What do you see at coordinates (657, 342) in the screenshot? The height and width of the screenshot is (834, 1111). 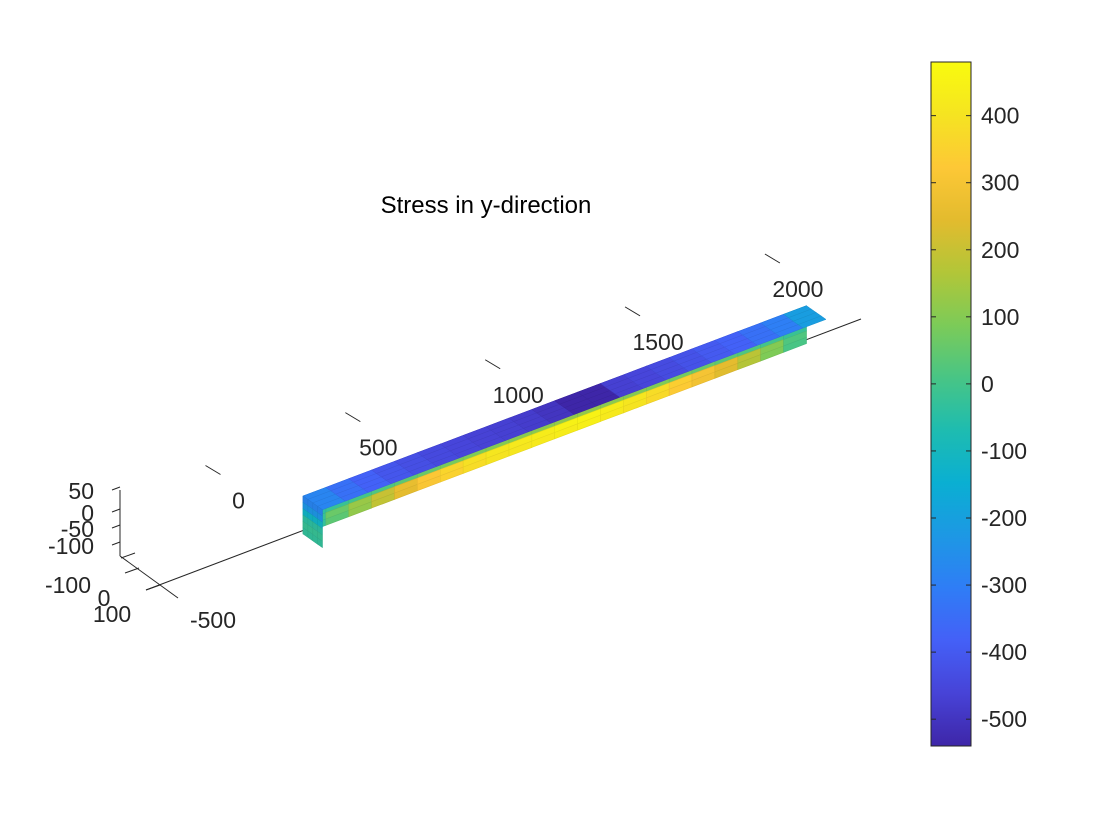 I see `x-tick-label: 1500` at bounding box center [657, 342].